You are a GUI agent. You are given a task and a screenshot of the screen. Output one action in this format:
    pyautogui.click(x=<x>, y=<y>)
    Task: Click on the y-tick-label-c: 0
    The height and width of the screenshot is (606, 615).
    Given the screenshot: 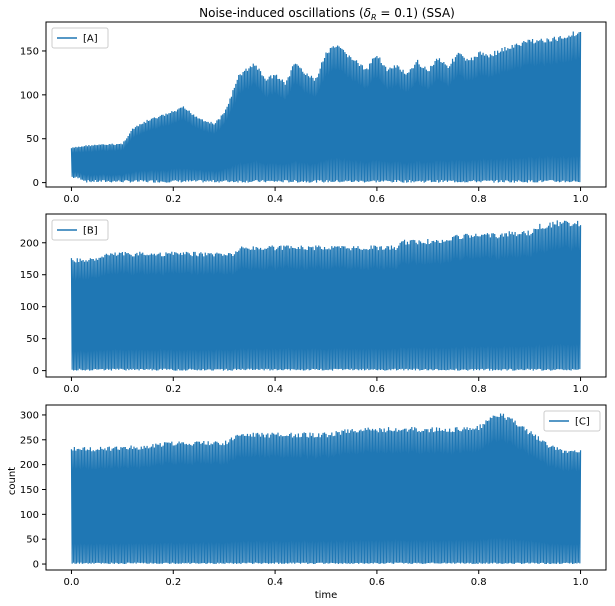 What is the action you would take?
    pyautogui.click(x=36, y=565)
    